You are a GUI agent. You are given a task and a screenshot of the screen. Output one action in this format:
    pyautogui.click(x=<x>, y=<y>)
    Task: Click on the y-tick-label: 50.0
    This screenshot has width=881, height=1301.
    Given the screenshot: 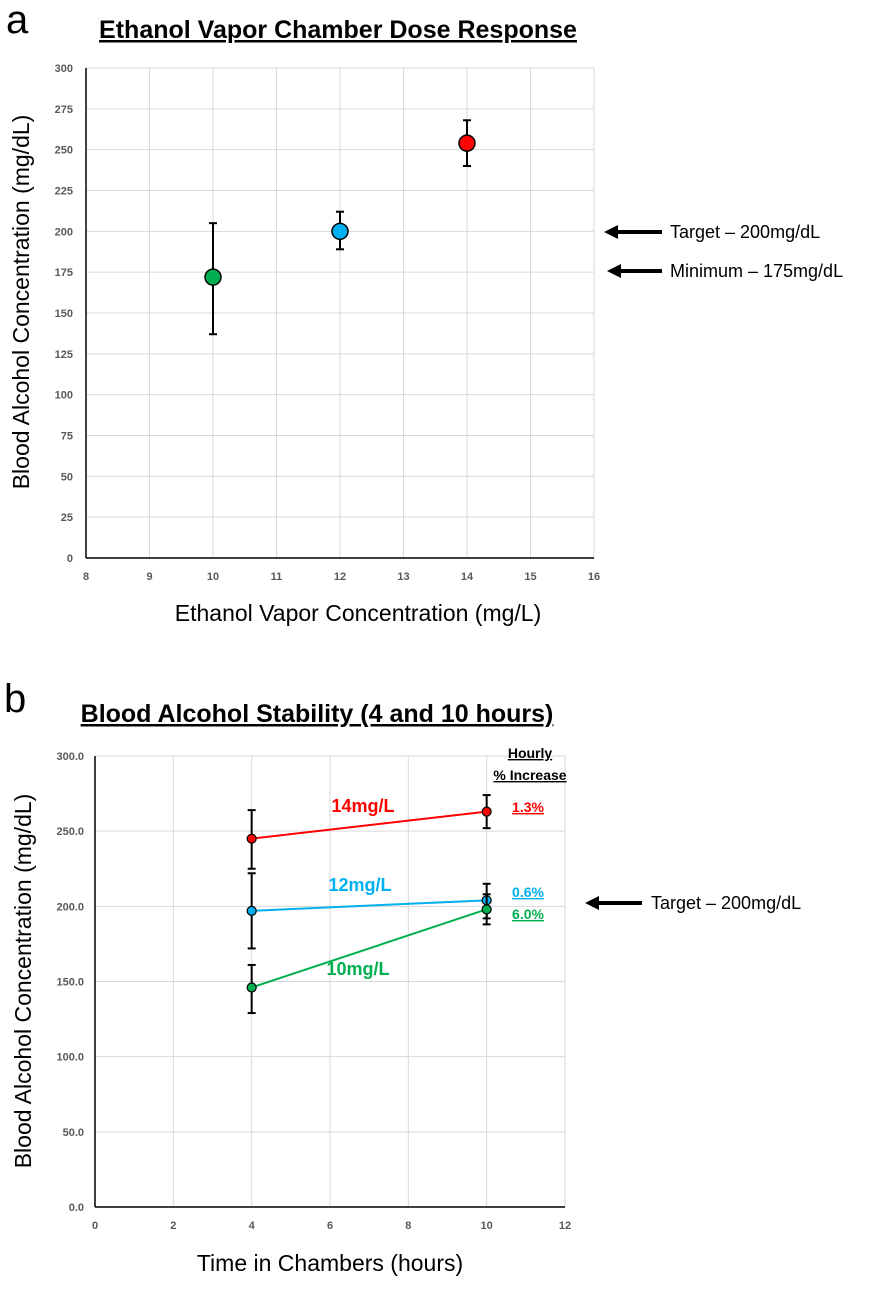 What is the action you would take?
    pyautogui.click(x=73, y=1133)
    